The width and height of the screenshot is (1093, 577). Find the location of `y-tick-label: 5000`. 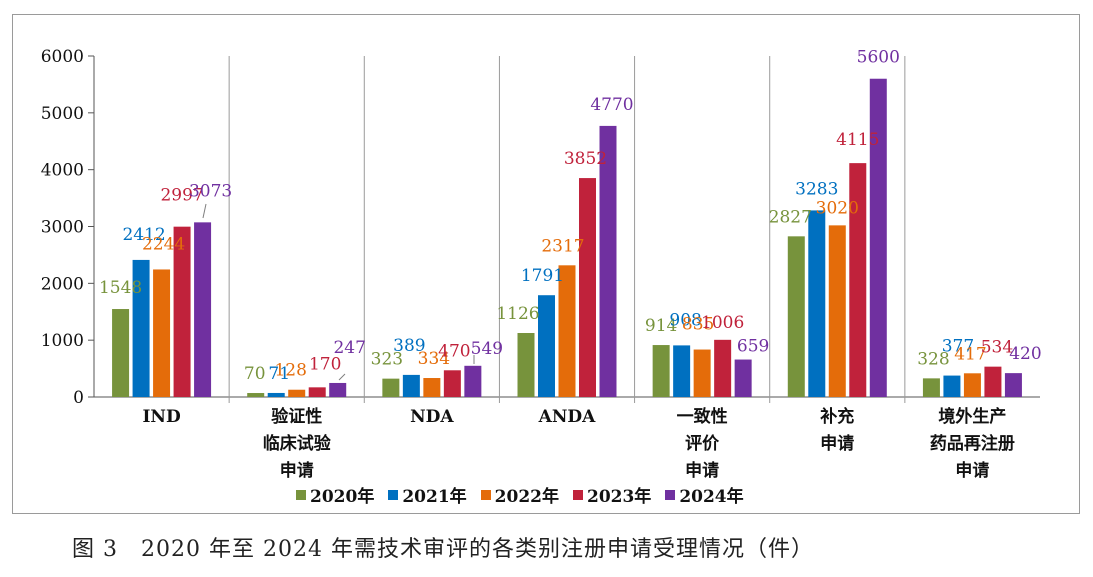

y-tick-label: 5000 is located at coordinates (62, 114).